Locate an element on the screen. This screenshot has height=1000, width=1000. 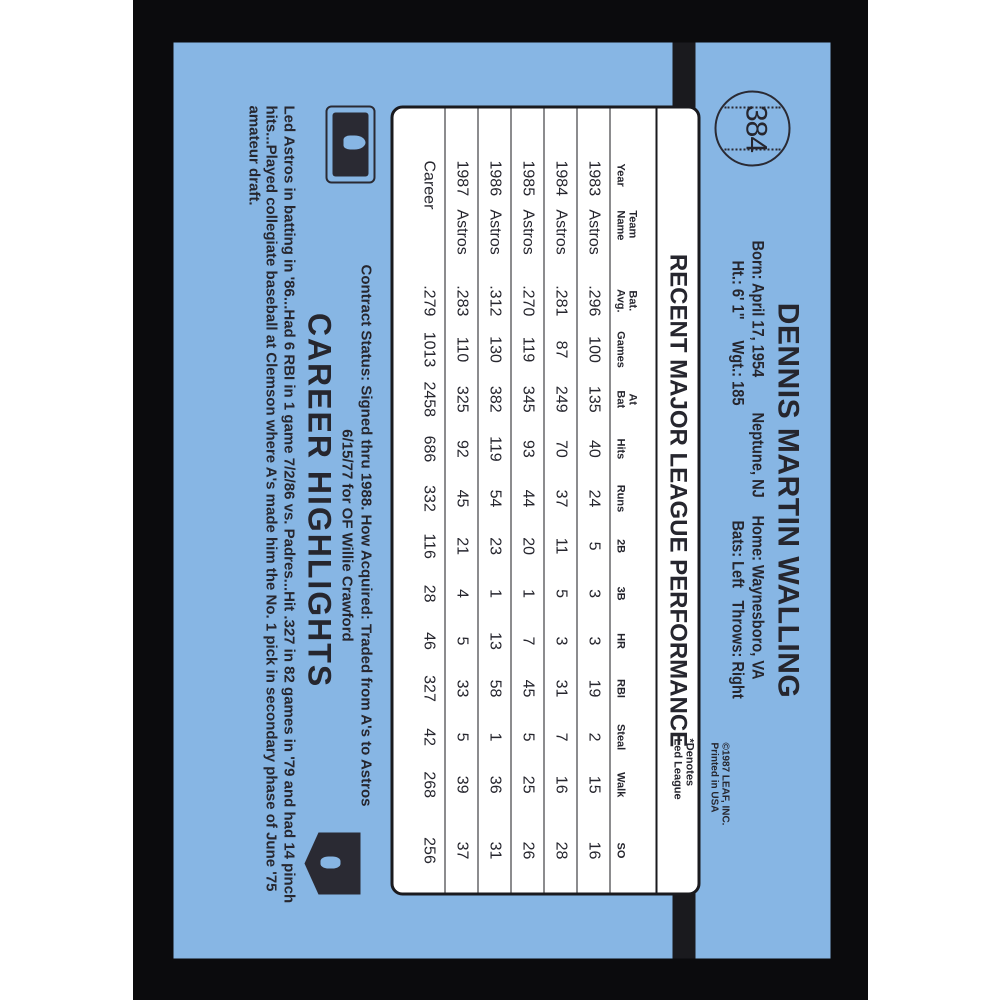
cell-so: 26 is located at coordinates (527, 850).